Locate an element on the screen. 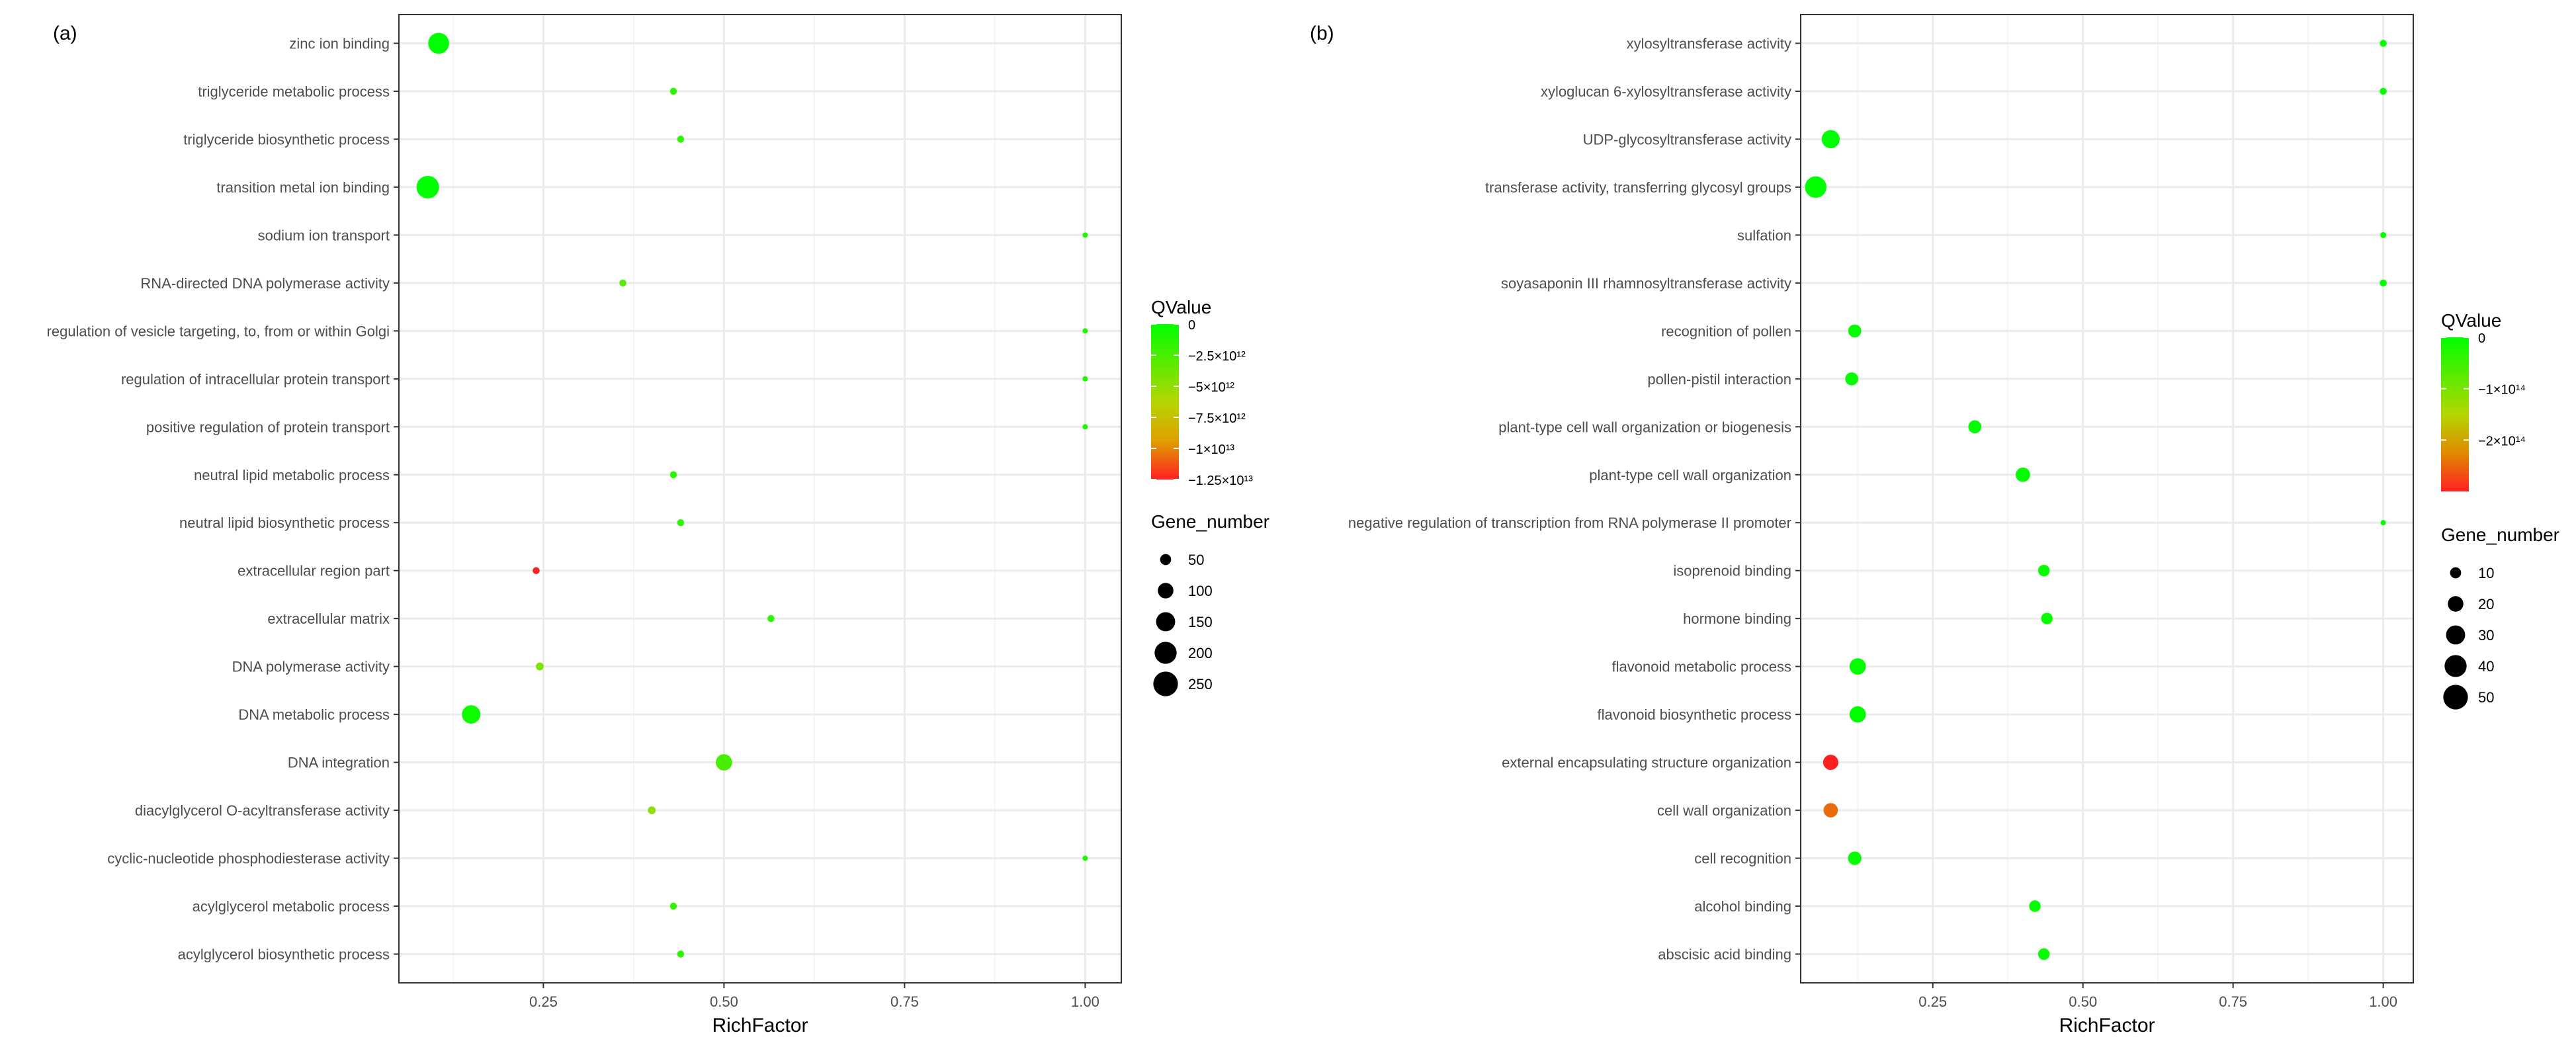 This screenshot has height=1047, width=2576. point-regulation-of-intracellular-protein-transport is located at coordinates (1085, 379).